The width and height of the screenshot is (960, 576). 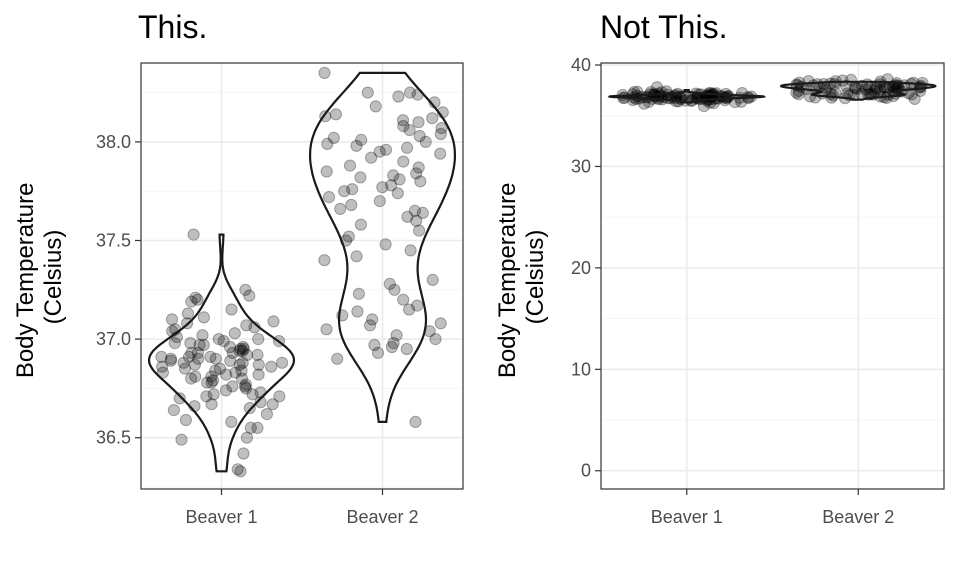 I want to click on x-tick-label: Beaver 1, so click(x=687, y=517).